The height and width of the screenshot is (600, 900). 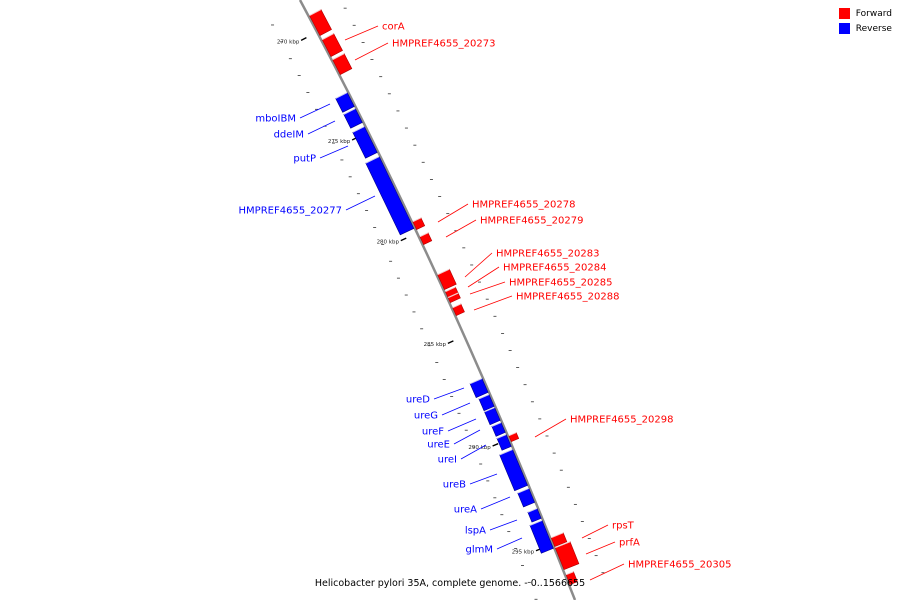 I want to click on tick-label: 270 kbp, so click(x=288, y=42).